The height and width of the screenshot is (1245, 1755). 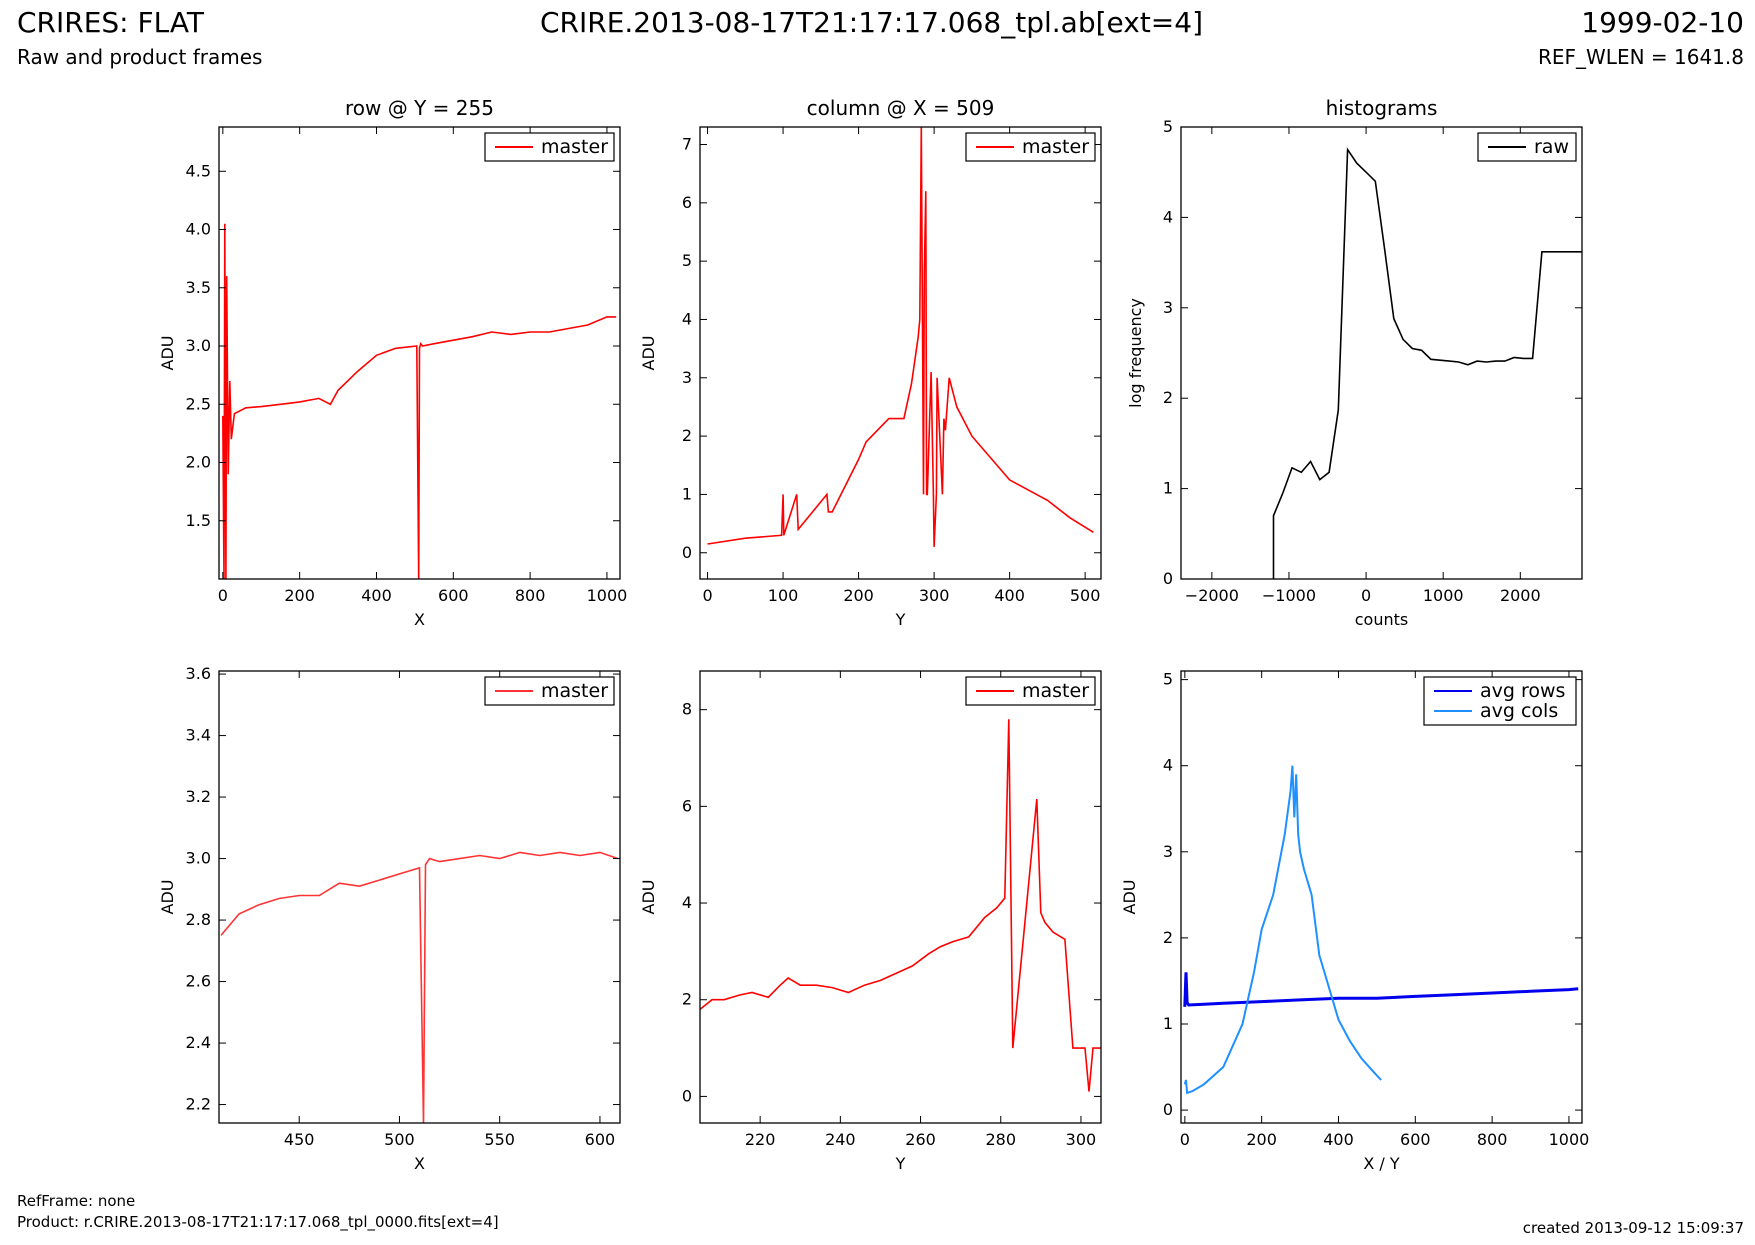 I want to click on x-tick-label: 260, so click(x=920, y=1139).